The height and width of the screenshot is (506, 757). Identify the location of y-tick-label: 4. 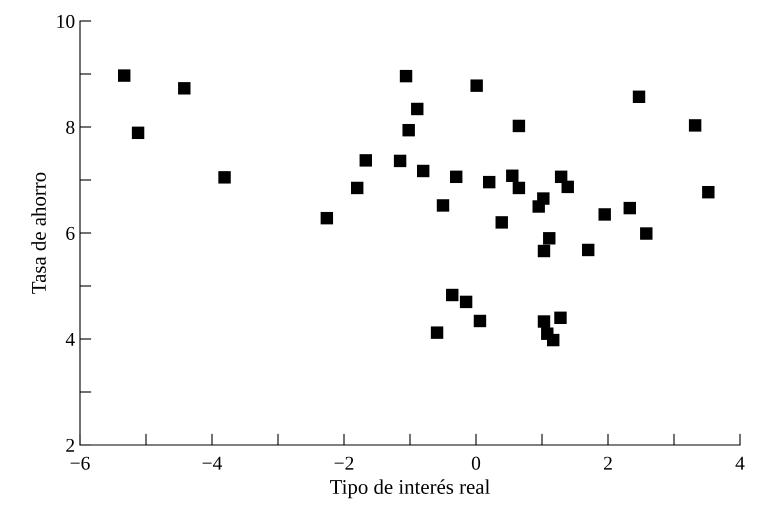
(70, 339).